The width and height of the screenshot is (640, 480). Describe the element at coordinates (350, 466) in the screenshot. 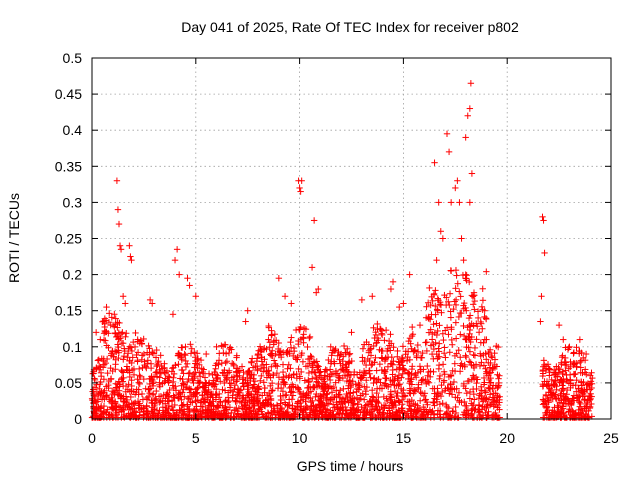

I see `x-axis-label: GPS time / hours` at that location.